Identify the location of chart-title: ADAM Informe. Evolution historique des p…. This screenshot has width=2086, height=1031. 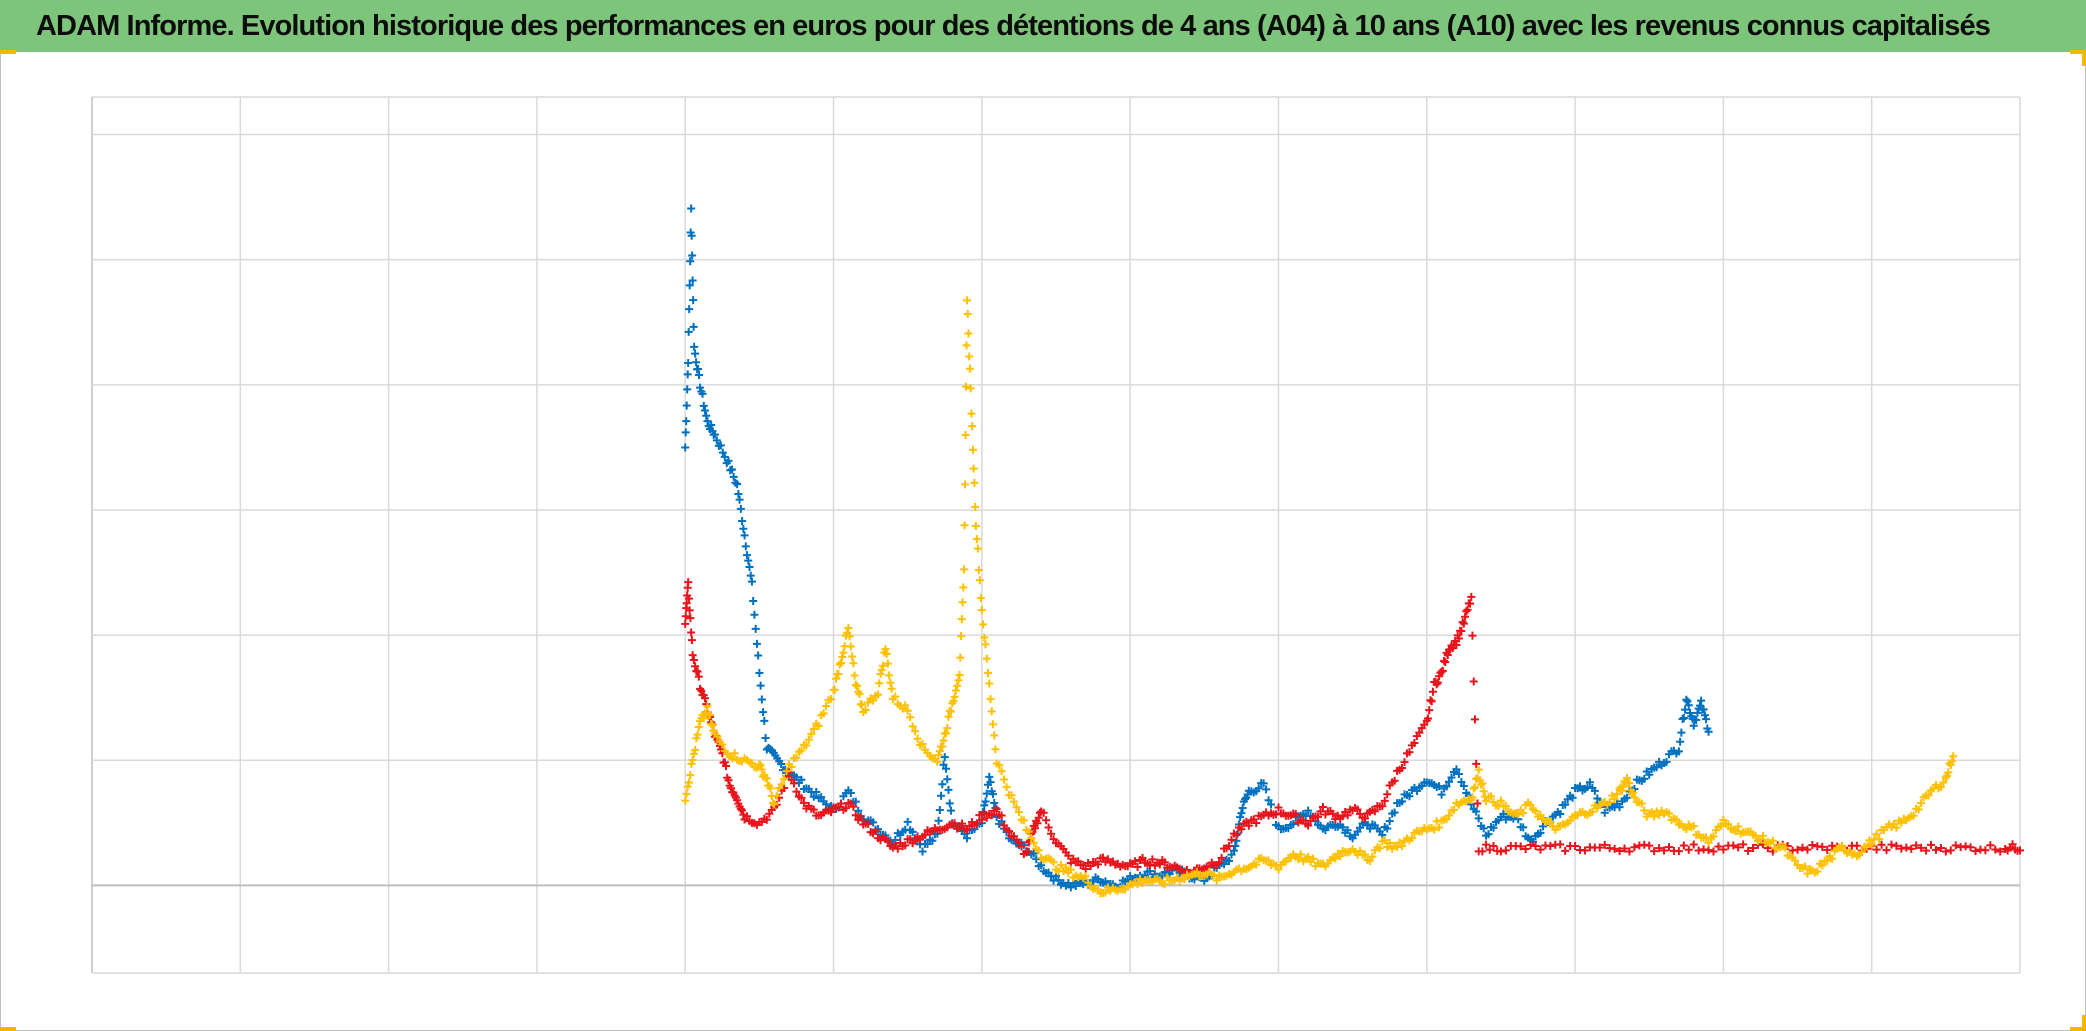
(1013, 25).